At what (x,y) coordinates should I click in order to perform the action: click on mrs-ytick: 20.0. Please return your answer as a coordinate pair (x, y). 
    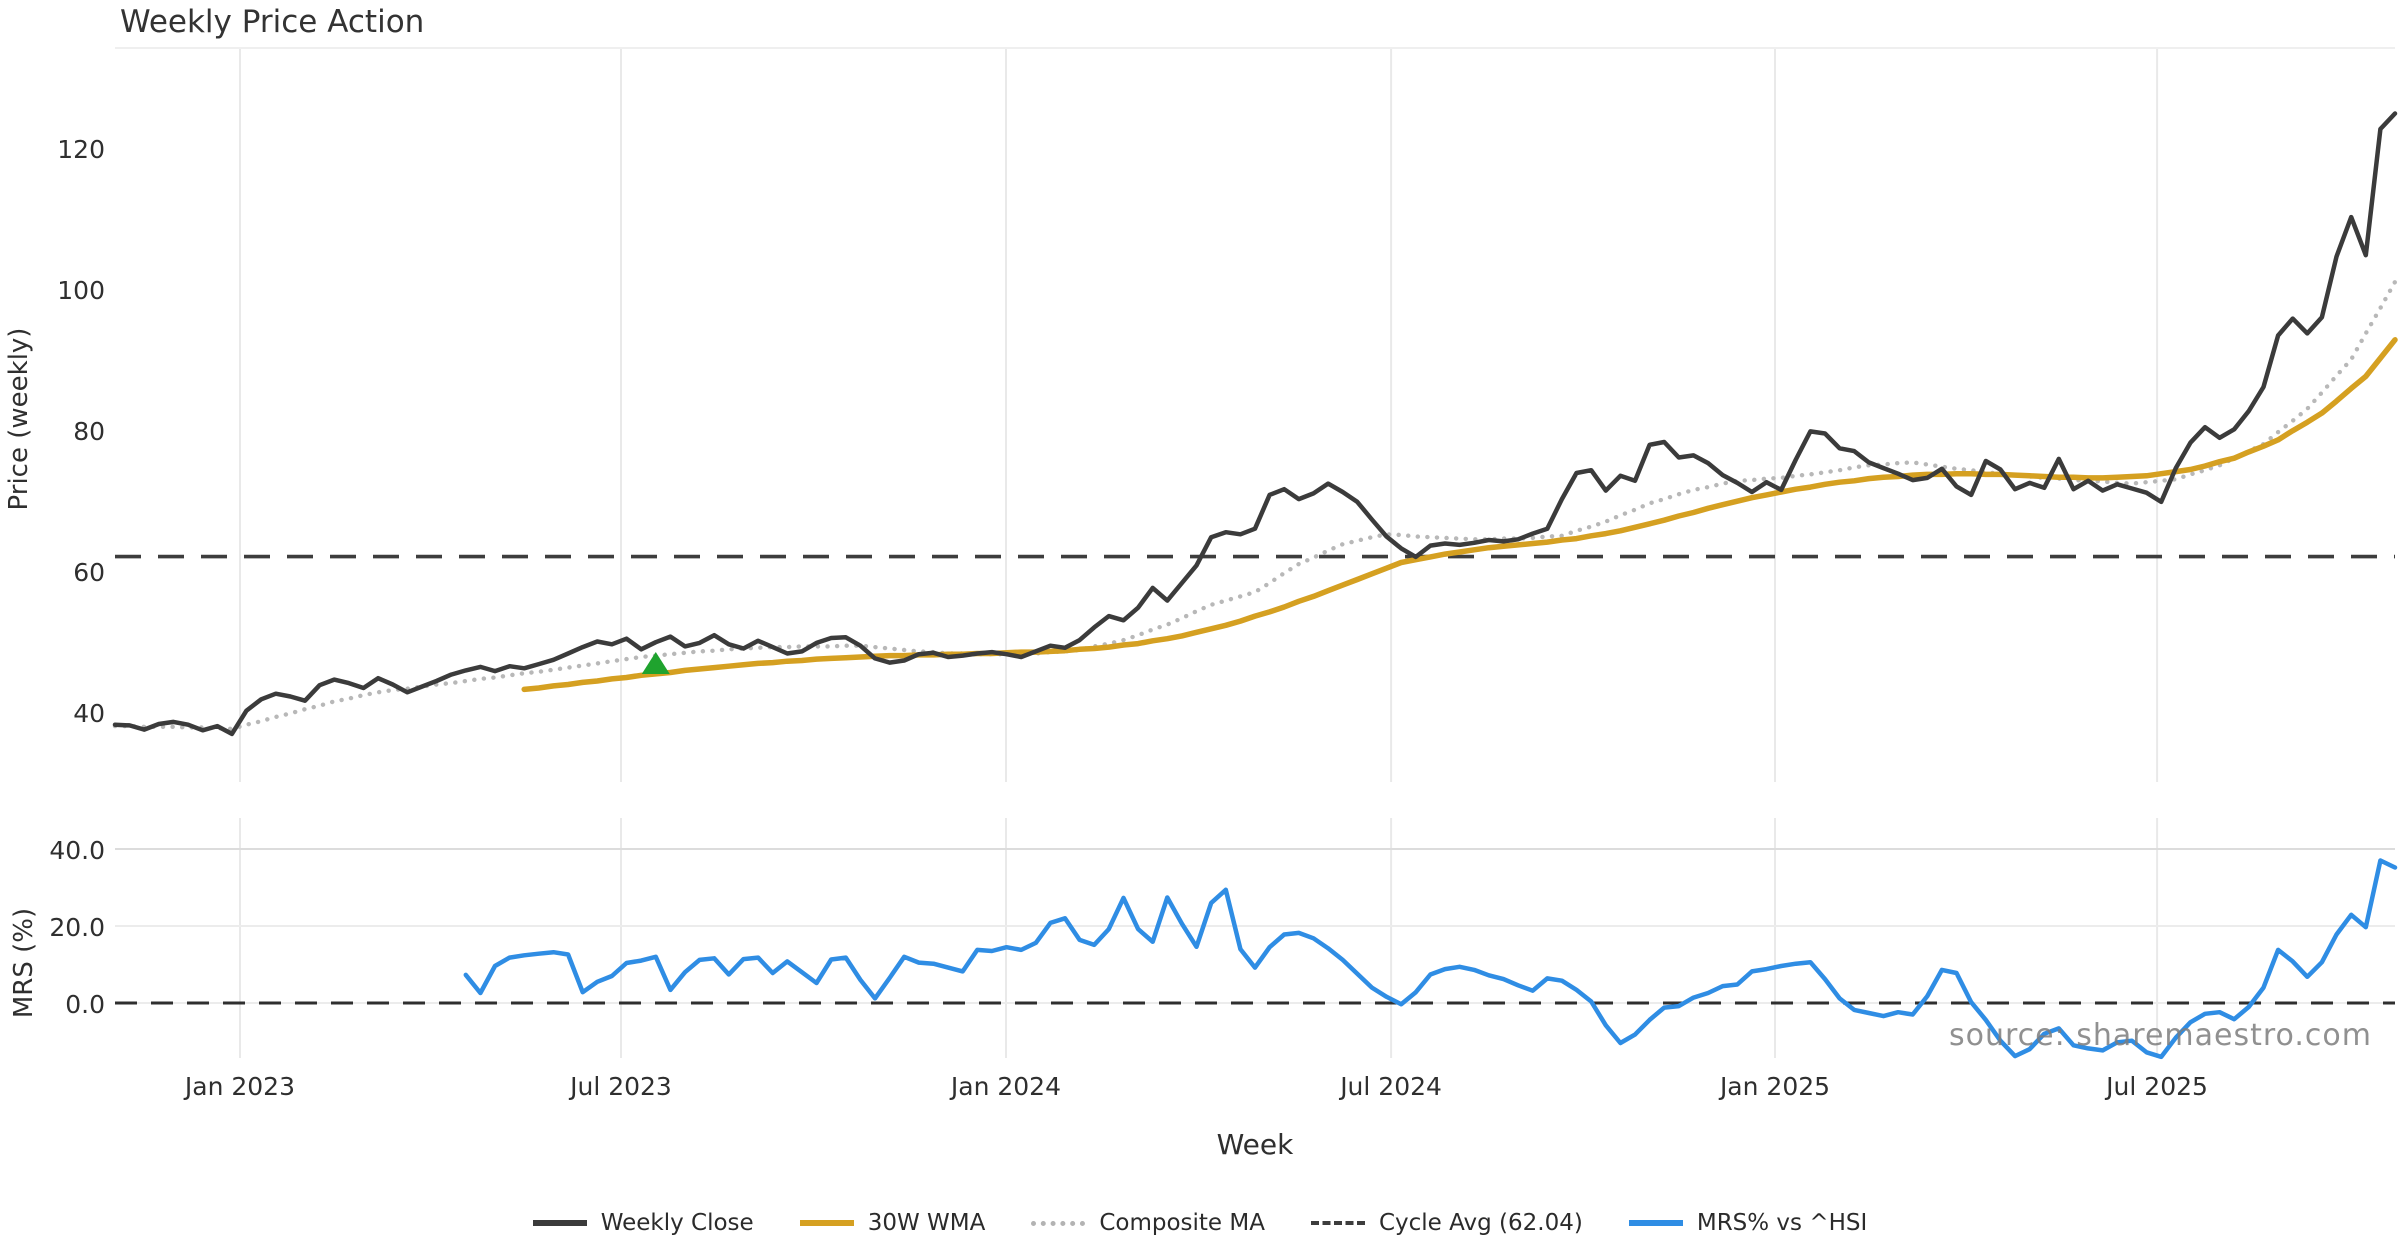
    Looking at the image, I should click on (77, 927).